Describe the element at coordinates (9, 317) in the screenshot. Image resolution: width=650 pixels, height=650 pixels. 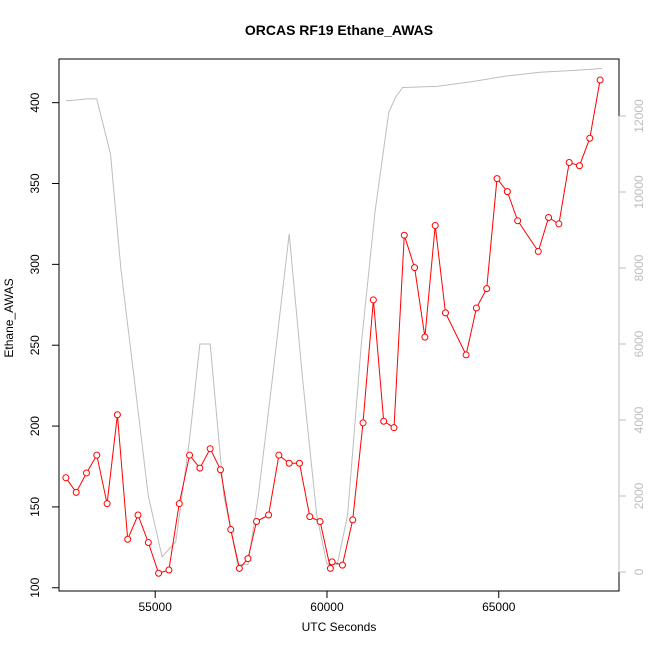
I see `y-axis-label: Ethane_AWAS` at that location.